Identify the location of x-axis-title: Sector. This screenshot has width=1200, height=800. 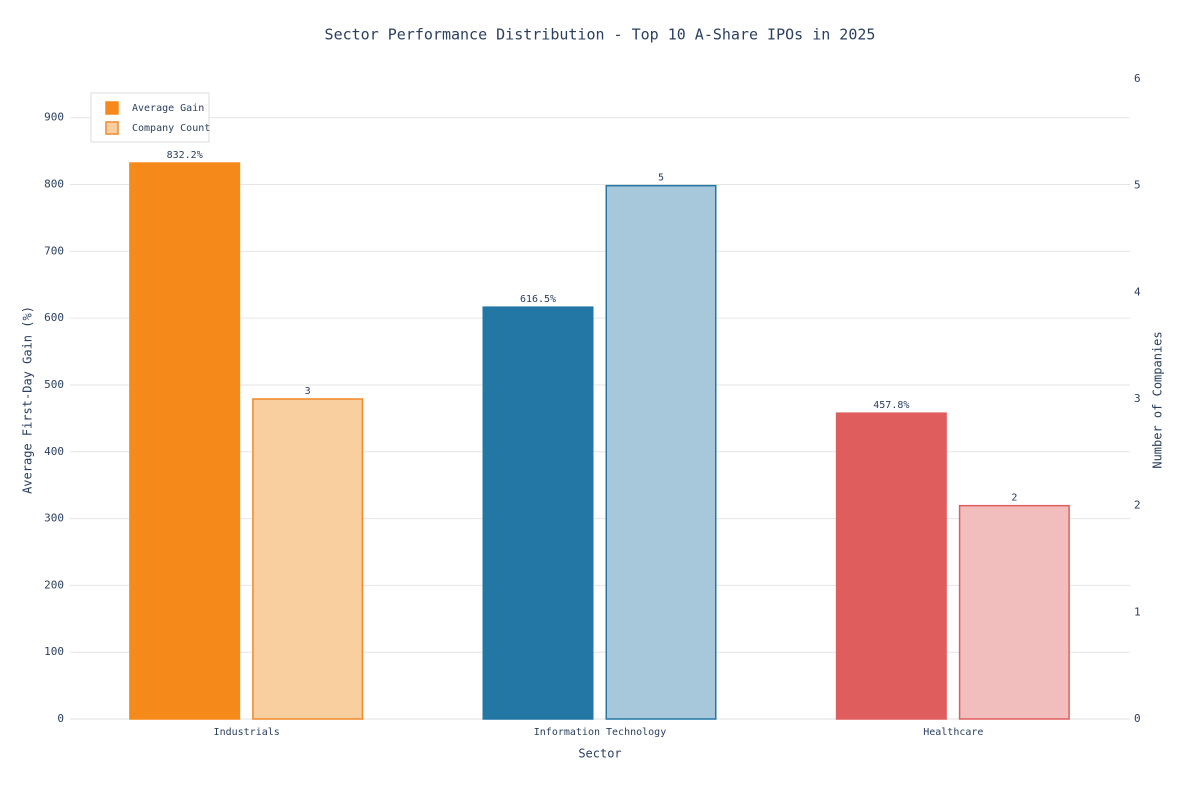
(599, 754).